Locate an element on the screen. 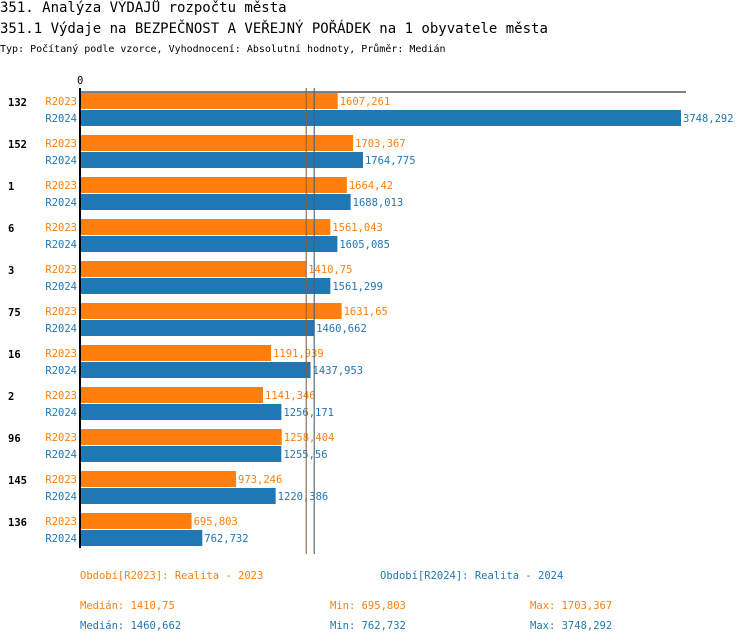 The height and width of the screenshot is (644, 750). legend-r2023: Období[R2023]: Realita - 2023 is located at coordinates (172, 576).